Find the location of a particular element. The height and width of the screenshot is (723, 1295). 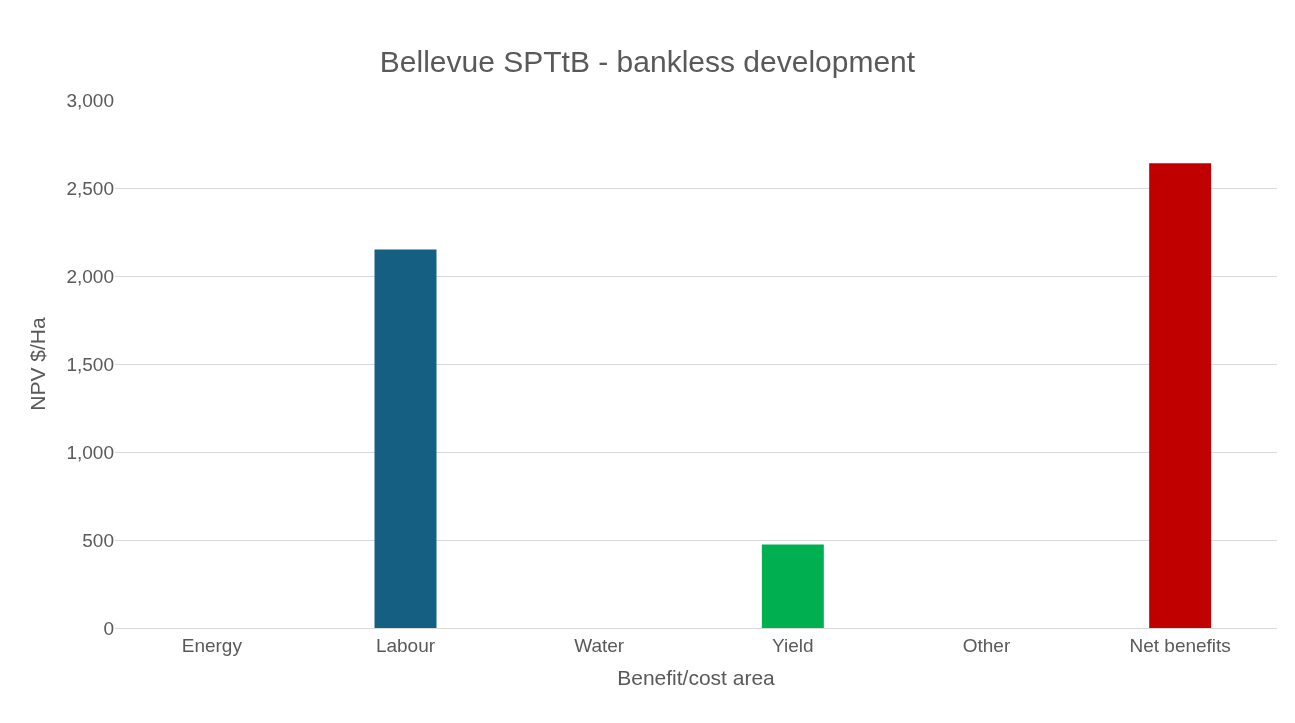

x-axis-title: Benefit/cost area is located at coordinates (696, 677).